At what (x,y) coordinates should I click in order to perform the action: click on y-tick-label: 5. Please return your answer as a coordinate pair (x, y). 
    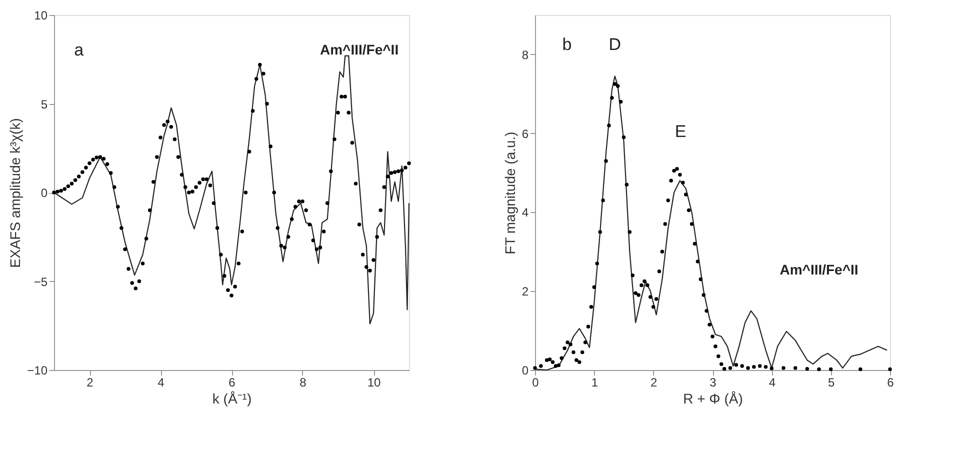
    Looking at the image, I should click on (44, 104).